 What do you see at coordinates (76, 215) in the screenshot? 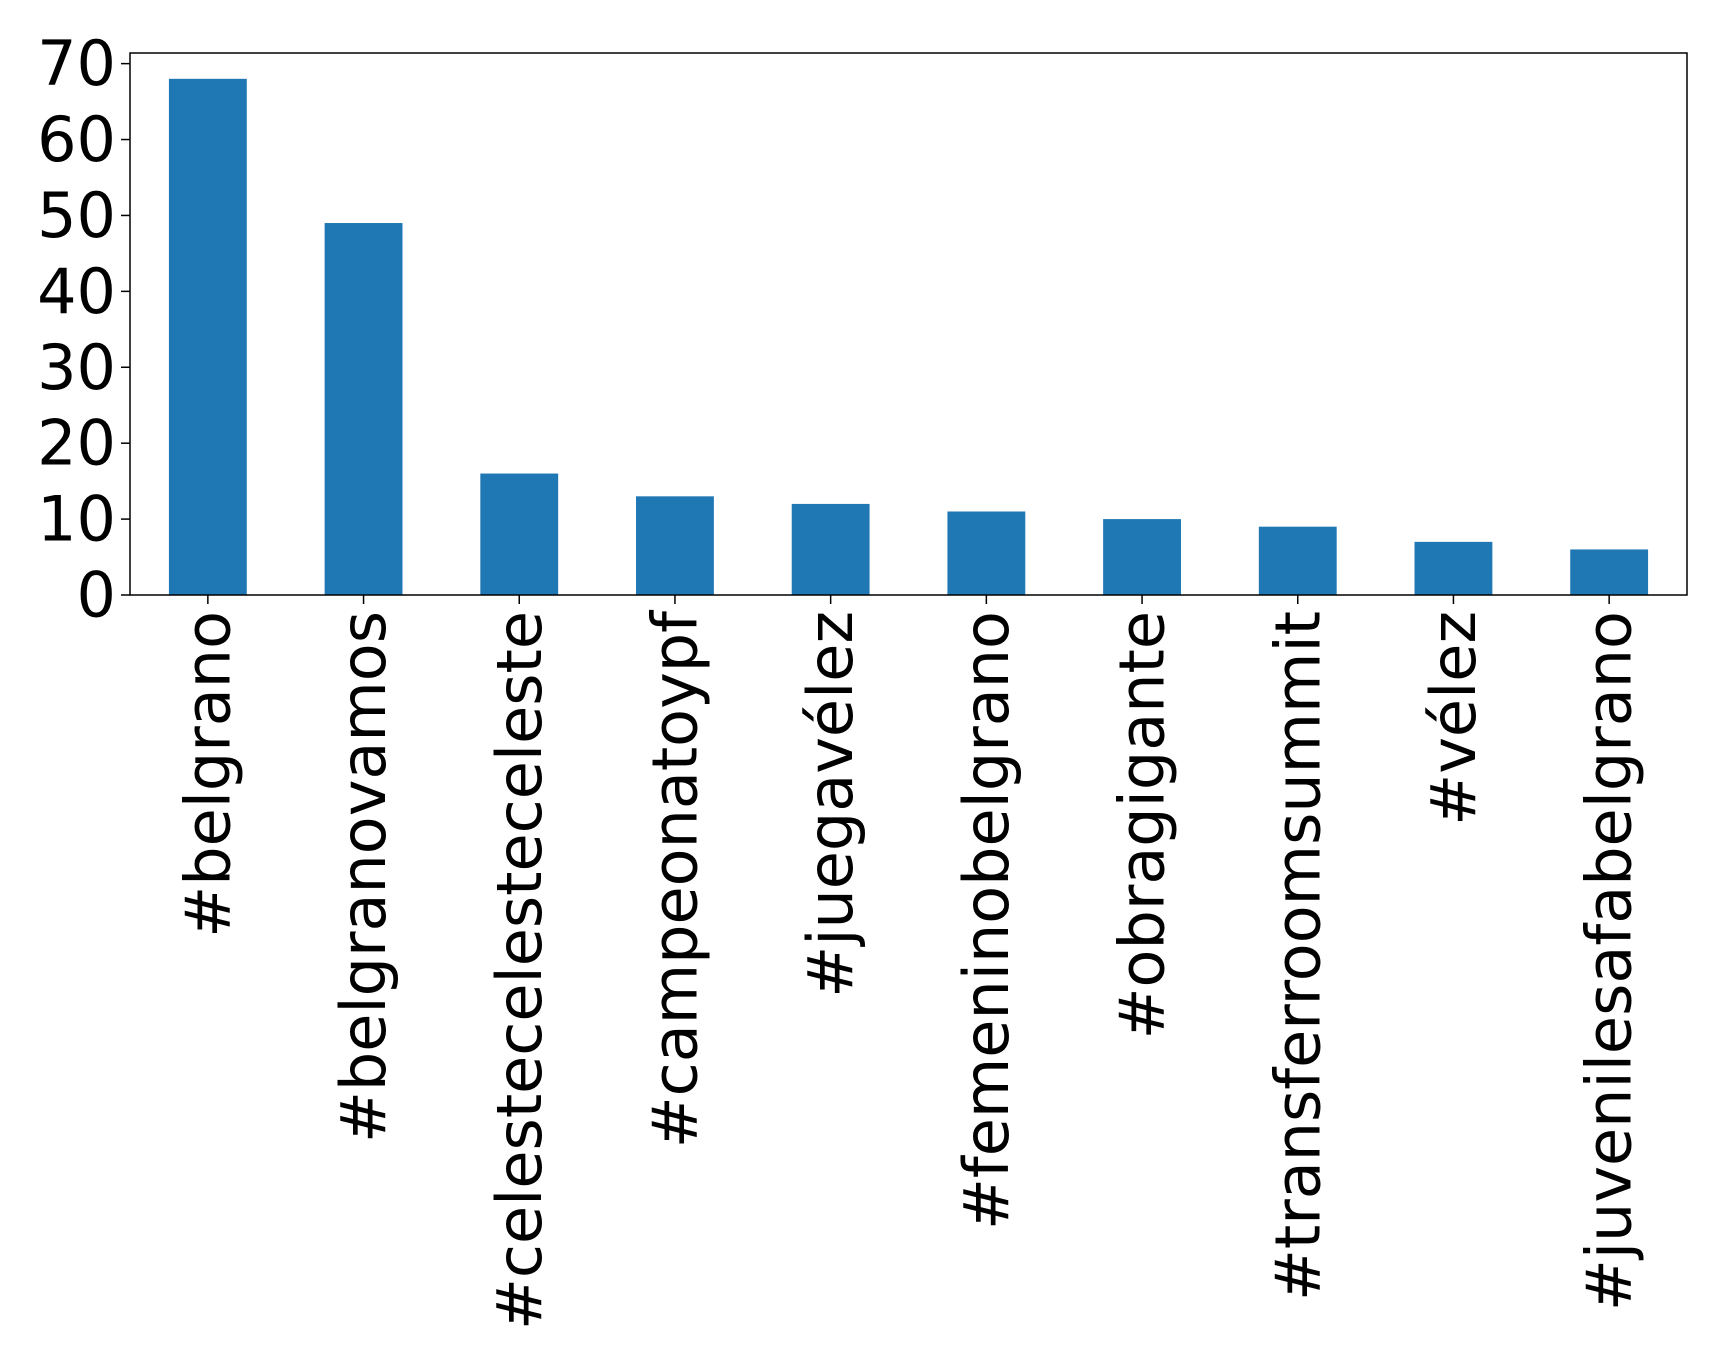
I see `y-tick-label: 50` at bounding box center [76, 215].